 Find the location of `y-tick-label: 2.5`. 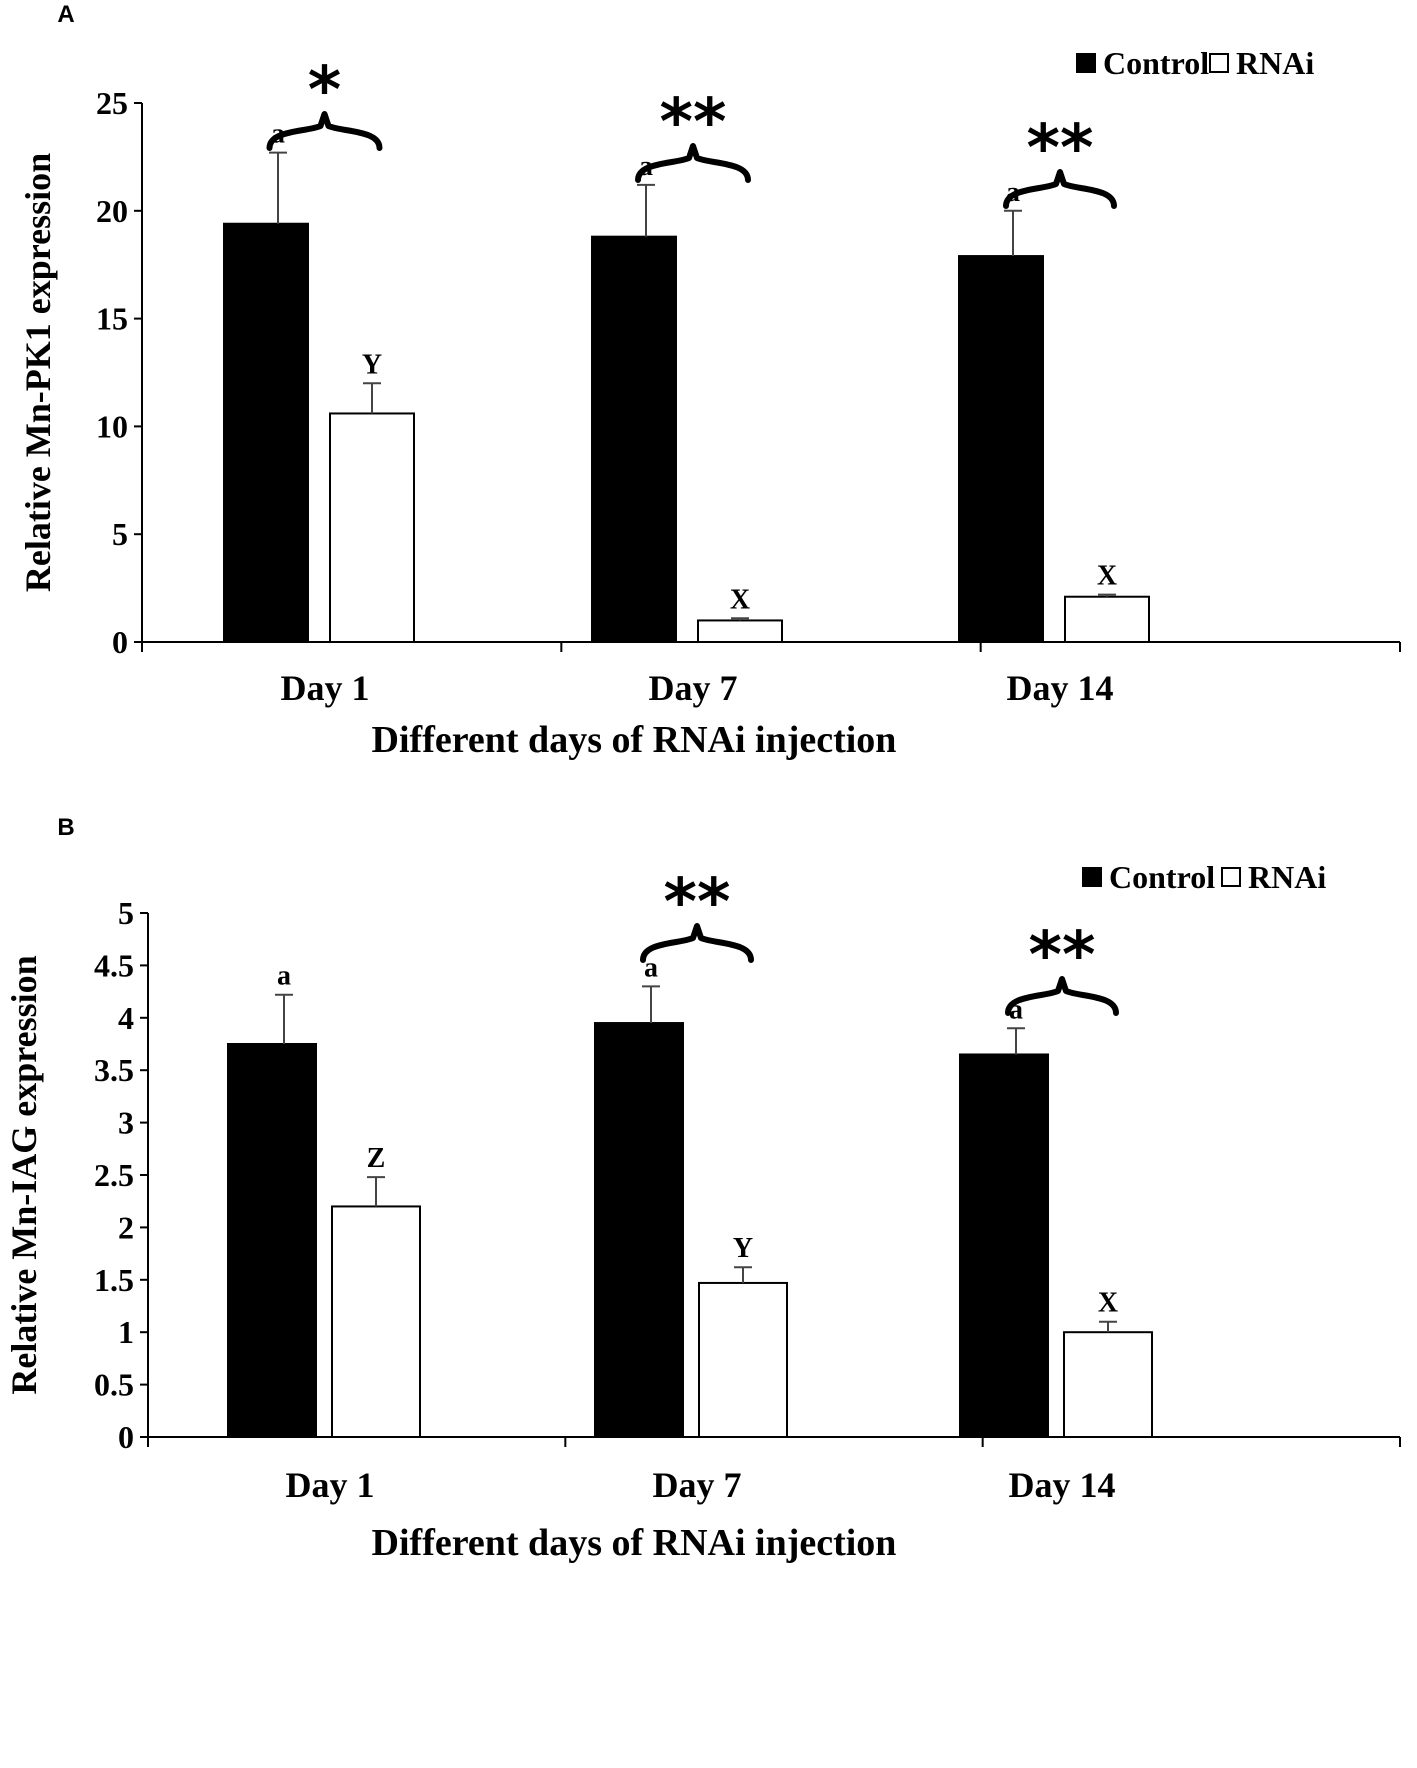

y-tick-label: 2.5 is located at coordinates (114, 1175).